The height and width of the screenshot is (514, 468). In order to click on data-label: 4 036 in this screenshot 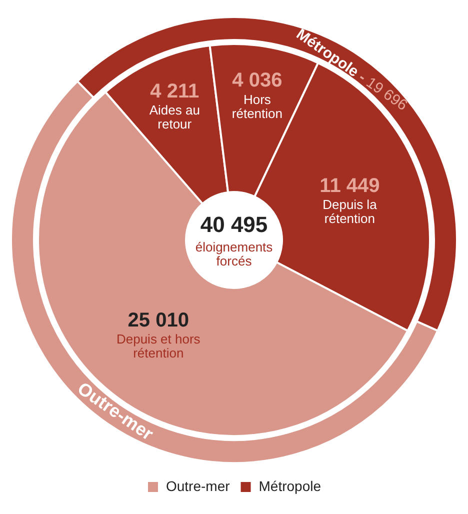, I will do `click(257, 81)`.